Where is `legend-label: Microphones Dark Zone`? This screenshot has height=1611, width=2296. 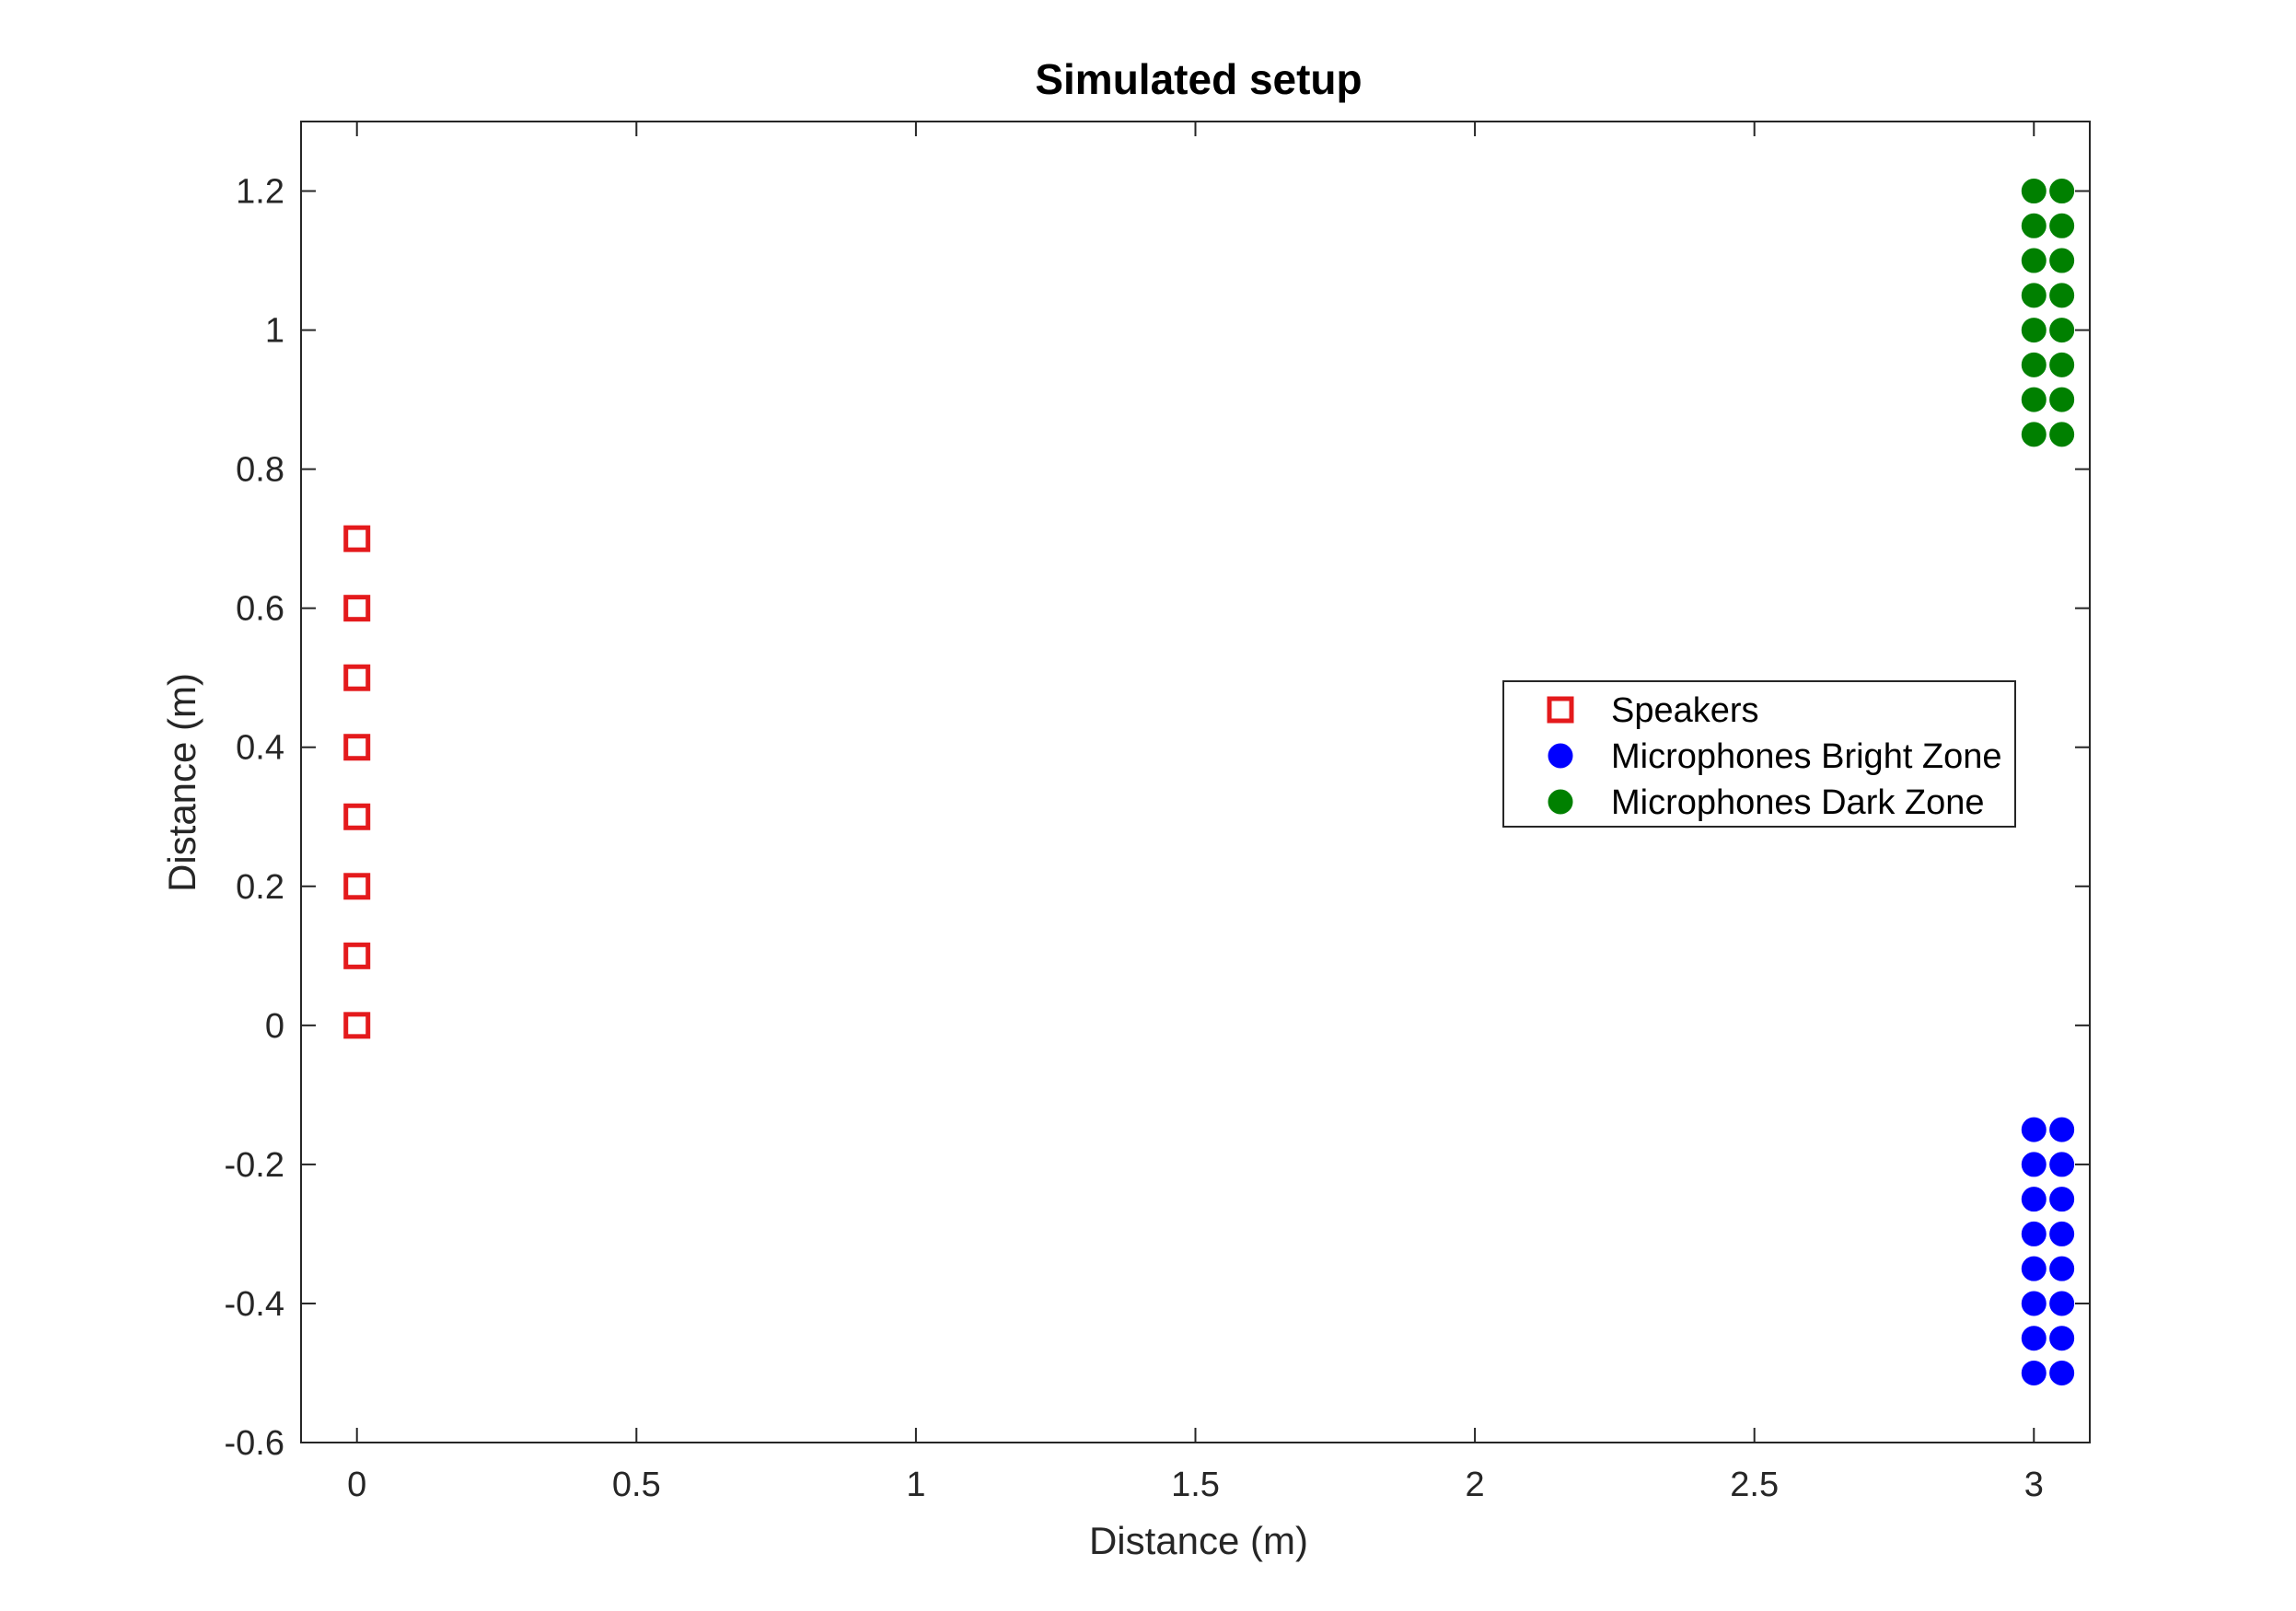 legend-label: Microphones Dark Zone is located at coordinates (1798, 803).